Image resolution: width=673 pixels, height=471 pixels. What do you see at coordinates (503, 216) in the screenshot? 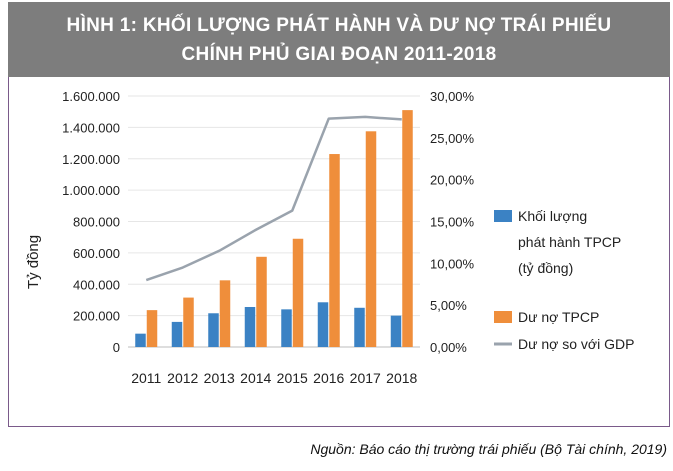
I see `legend-swatch-issuance` at bounding box center [503, 216].